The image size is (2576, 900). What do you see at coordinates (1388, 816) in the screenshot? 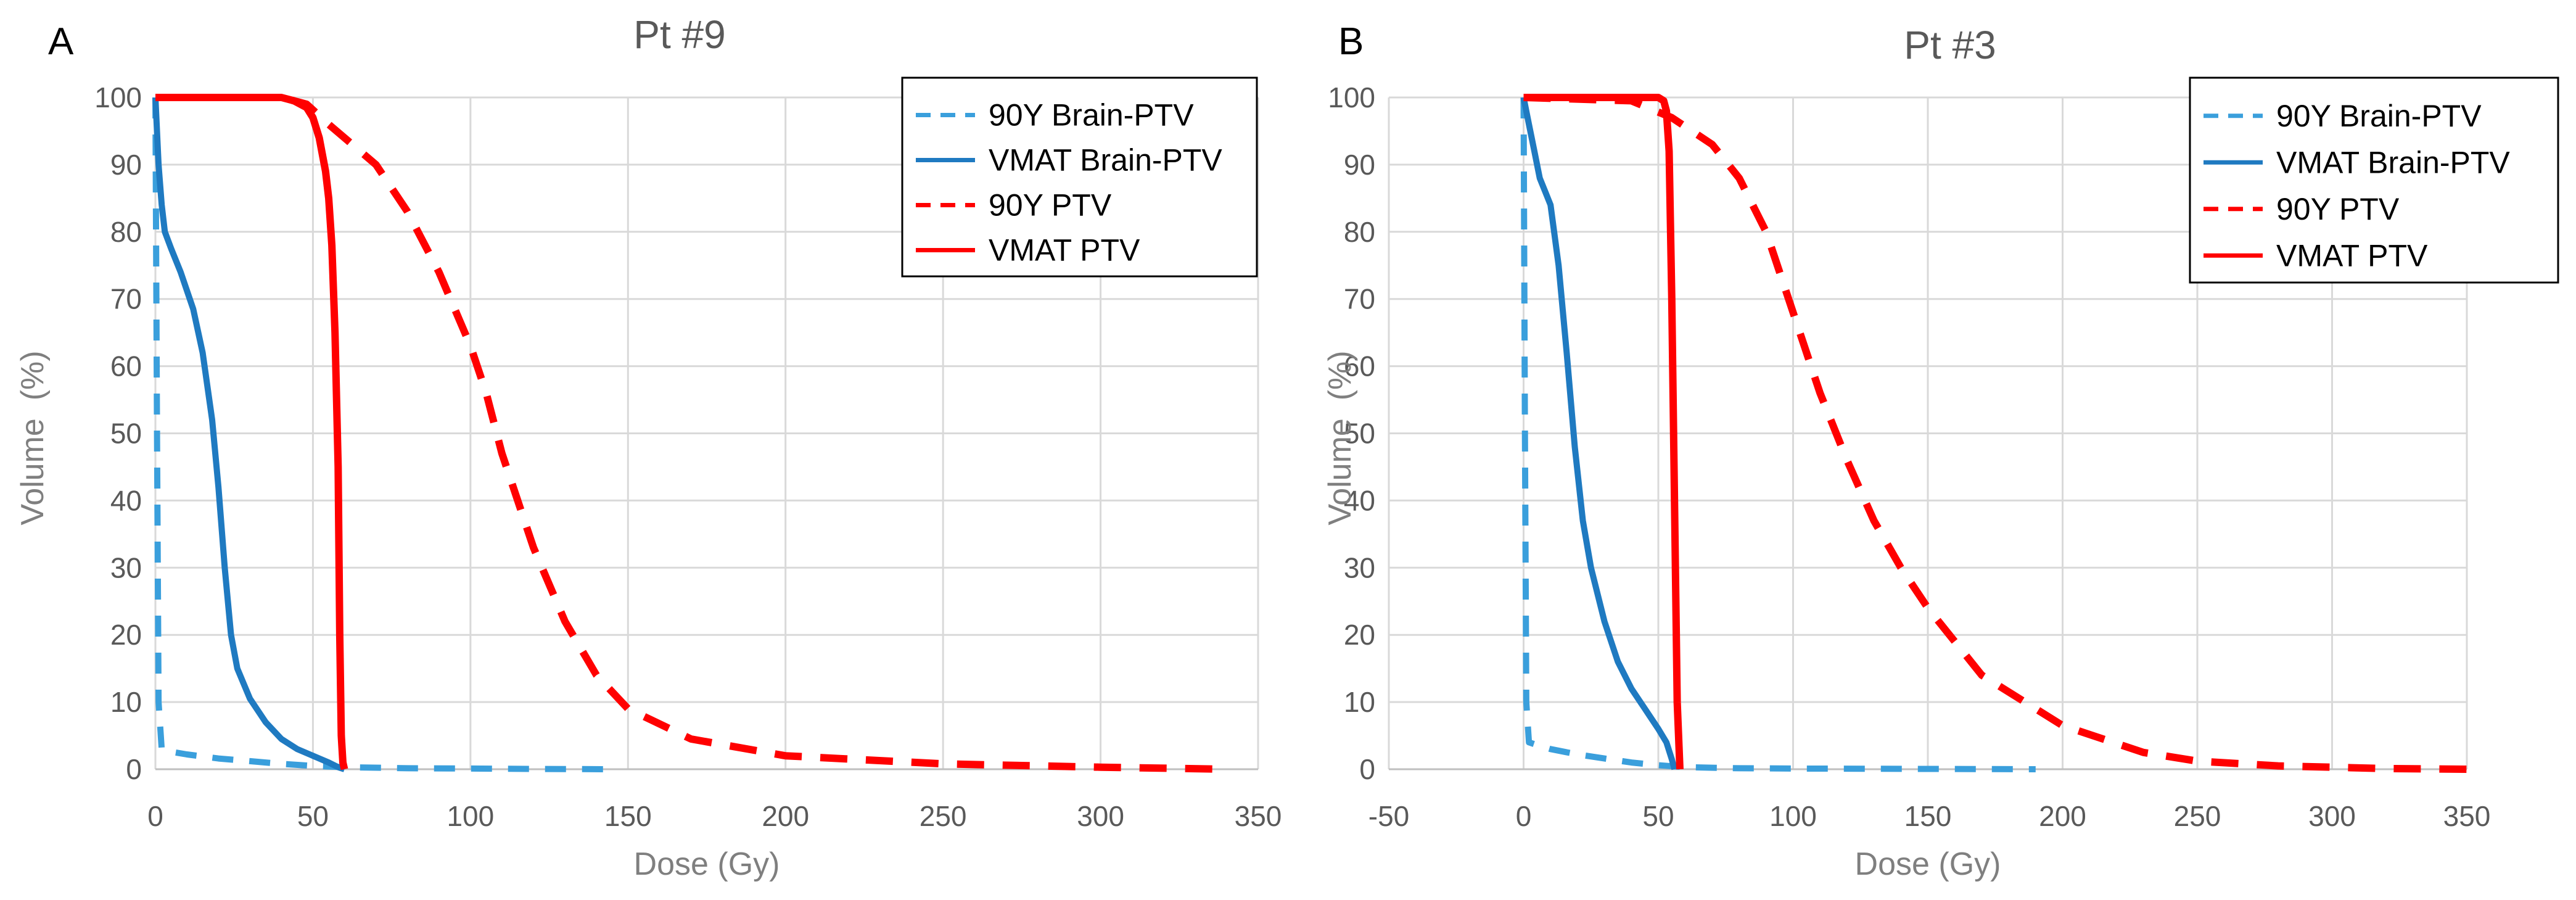
I see `x-tick-label: -50` at bounding box center [1388, 816].